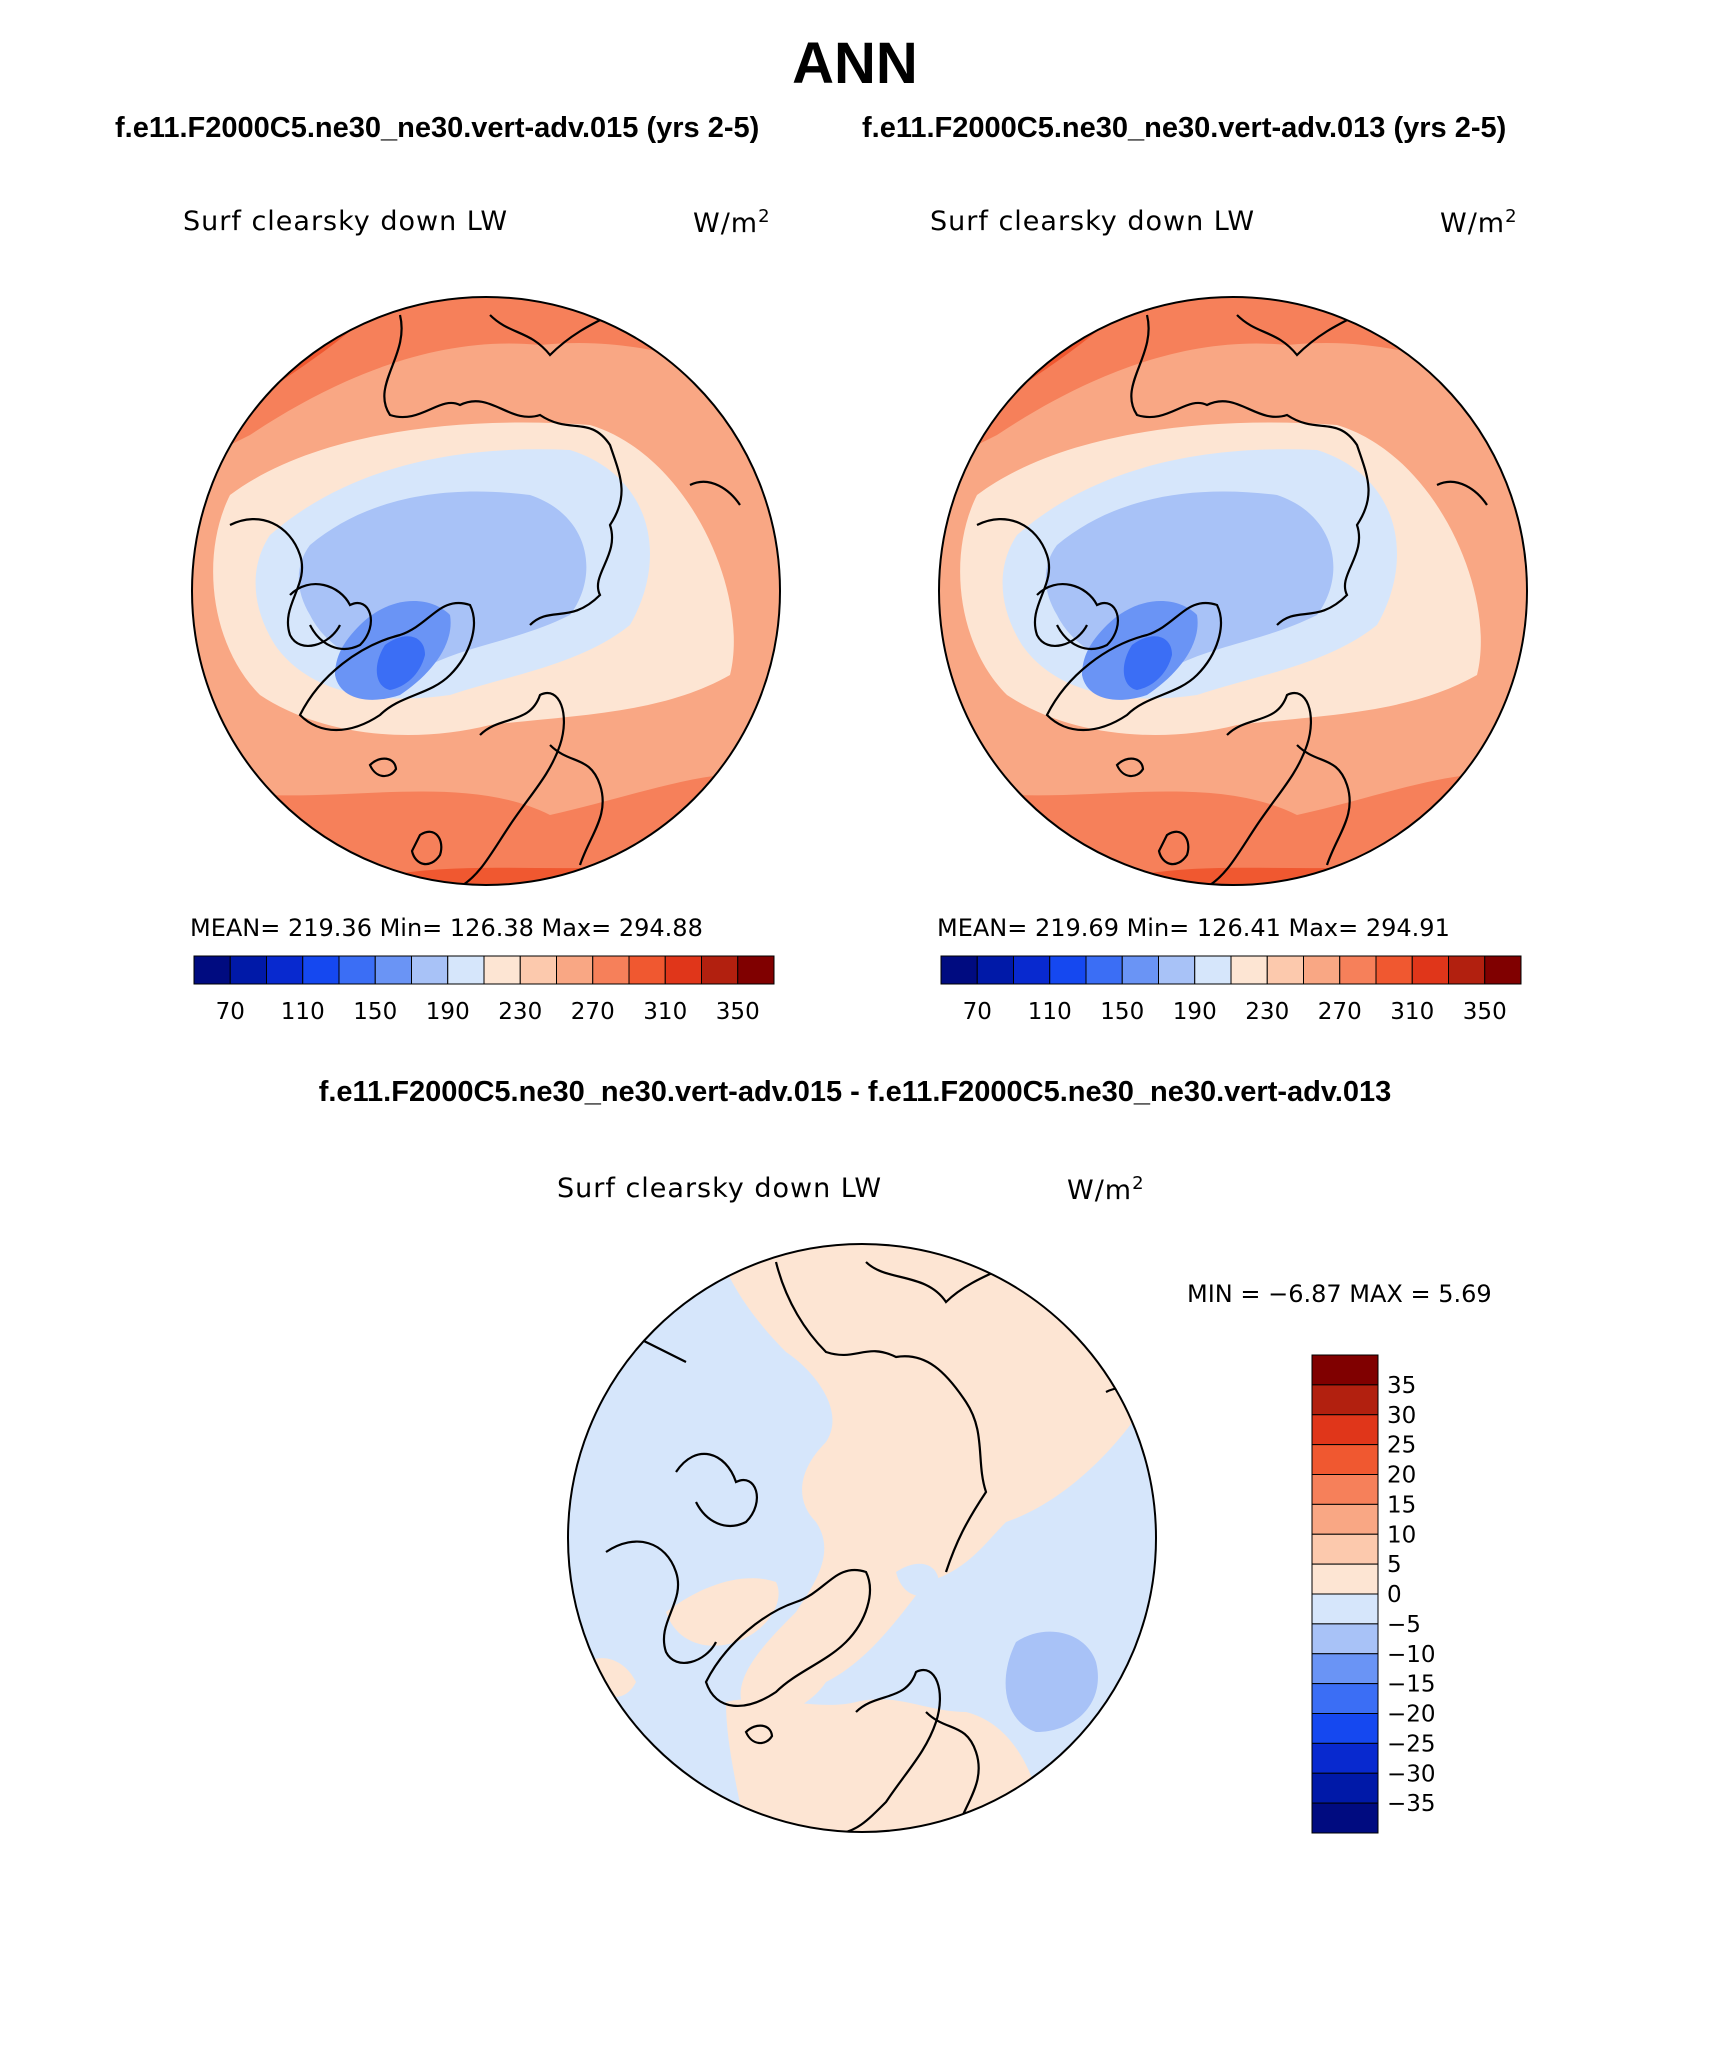 This screenshot has width=1710, height=2061. What do you see at coordinates (1411, 1685) in the screenshot?
I see `difference-colorbar-label: −15` at bounding box center [1411, 1685].